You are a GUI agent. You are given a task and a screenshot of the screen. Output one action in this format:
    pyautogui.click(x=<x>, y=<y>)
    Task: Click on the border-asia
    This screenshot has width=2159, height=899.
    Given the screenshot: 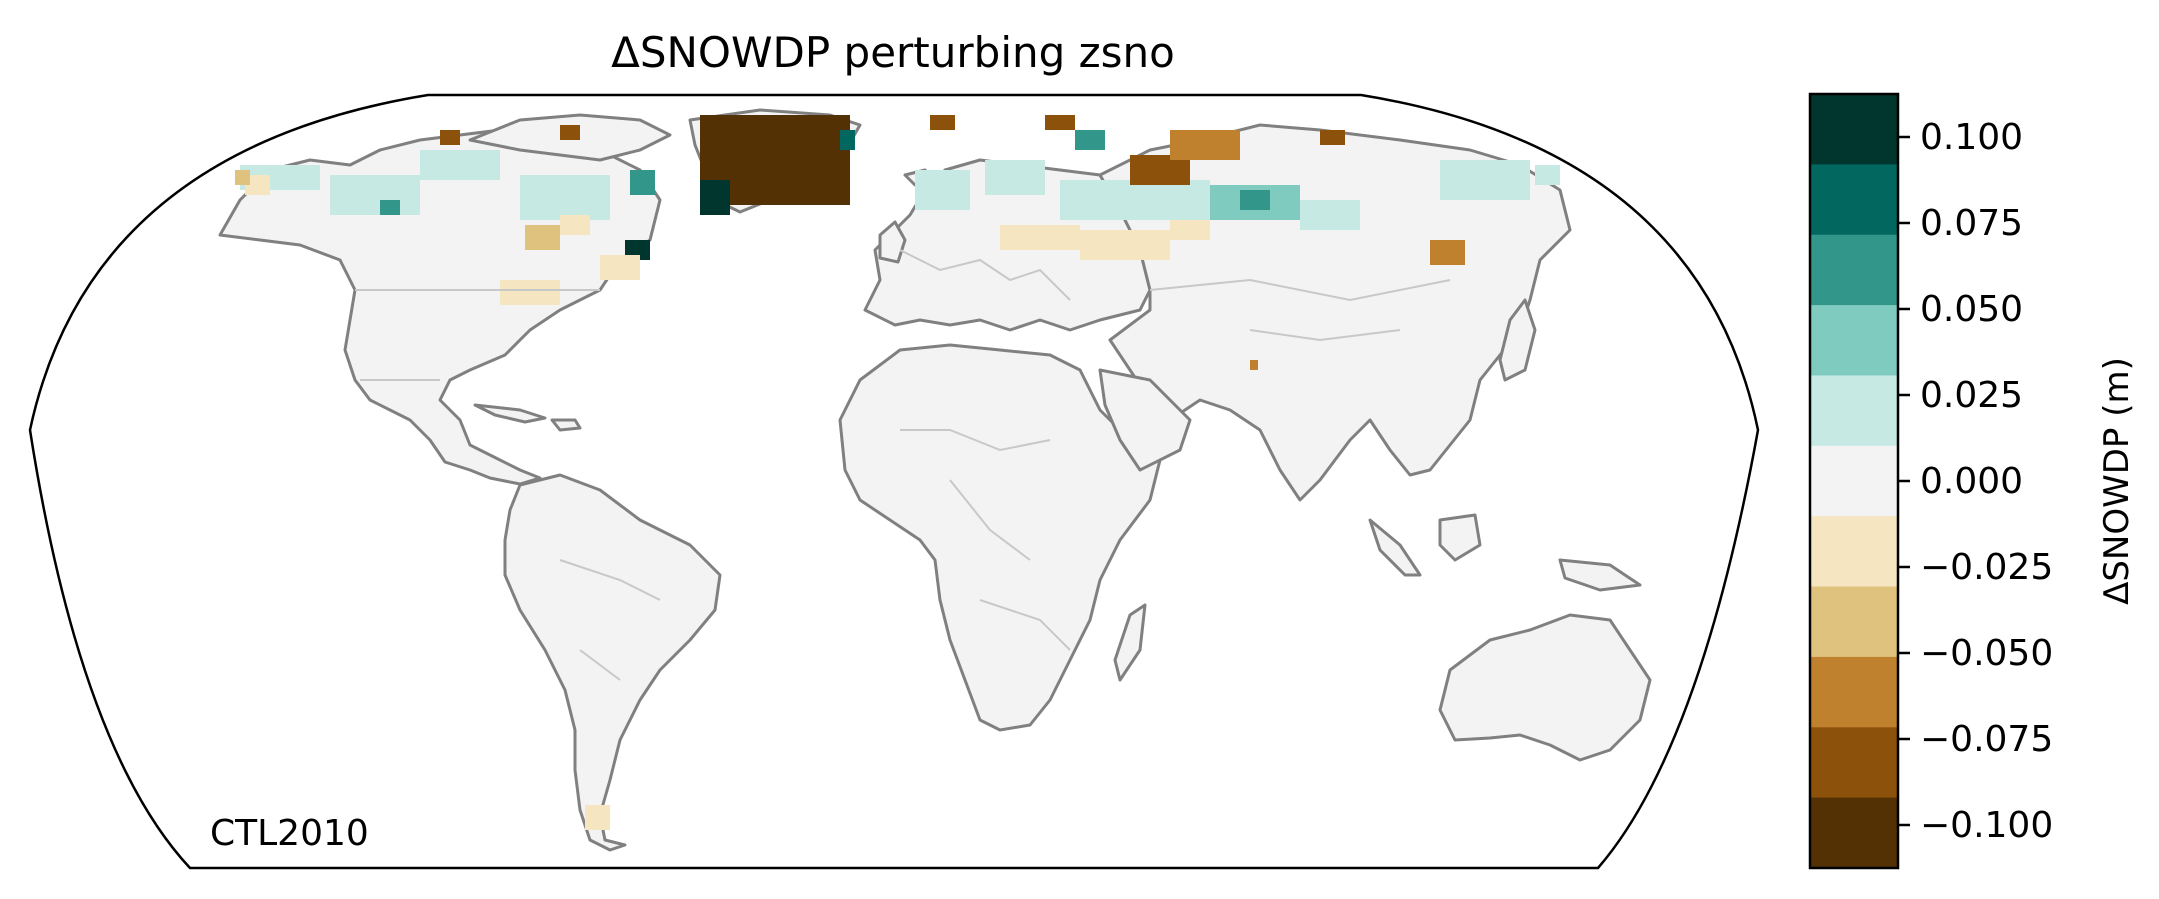 What is the action you would take?
    pyautogui.click(x=1300, y=290)
    